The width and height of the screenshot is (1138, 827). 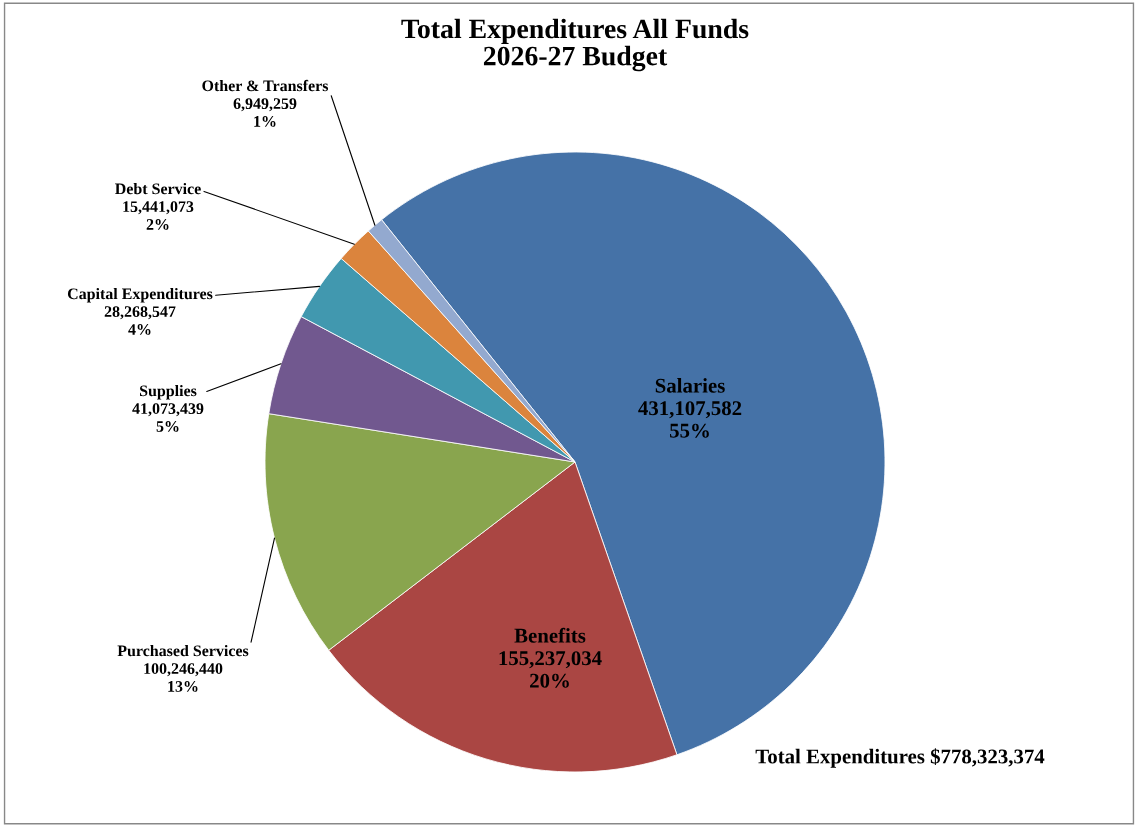 I want to click on chart-title: Total Expenditures All Funds 2026-27 Budget, so click(x=575, y=45).